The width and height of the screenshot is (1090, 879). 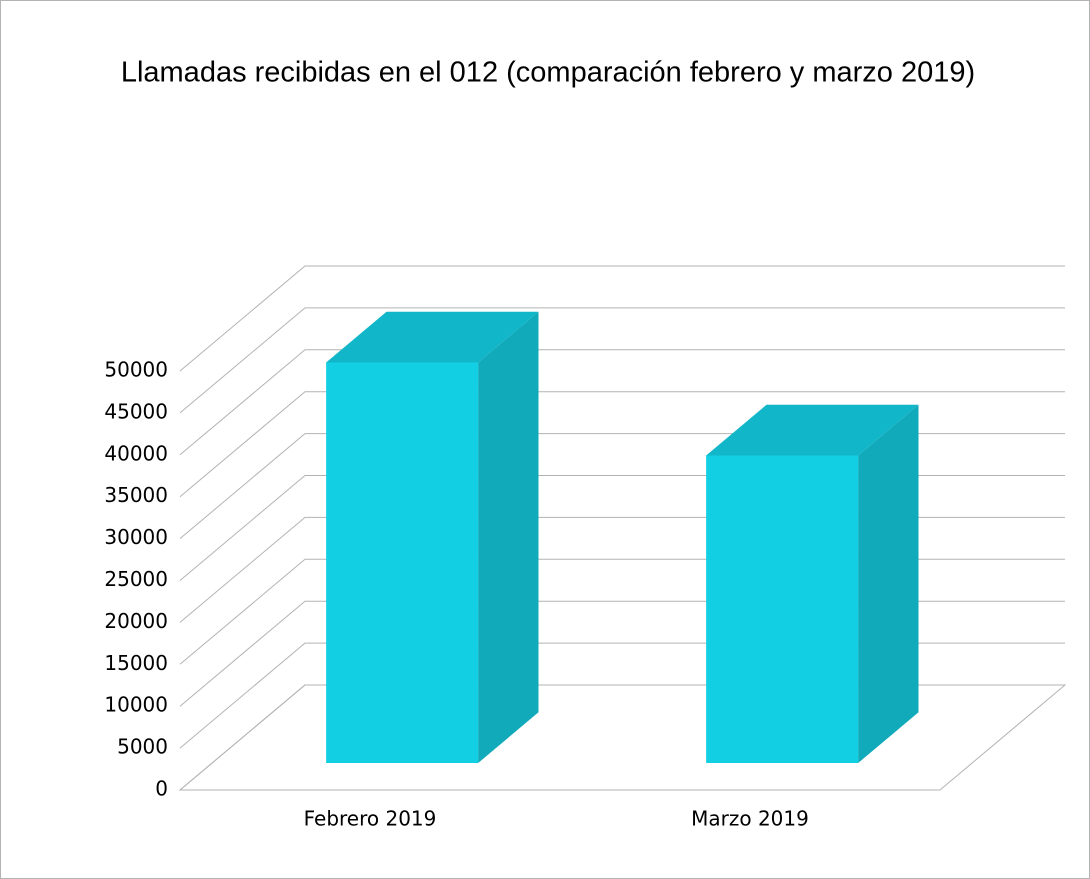 I want to click on y-tick-label: 10000, so click(x=136, y=705).